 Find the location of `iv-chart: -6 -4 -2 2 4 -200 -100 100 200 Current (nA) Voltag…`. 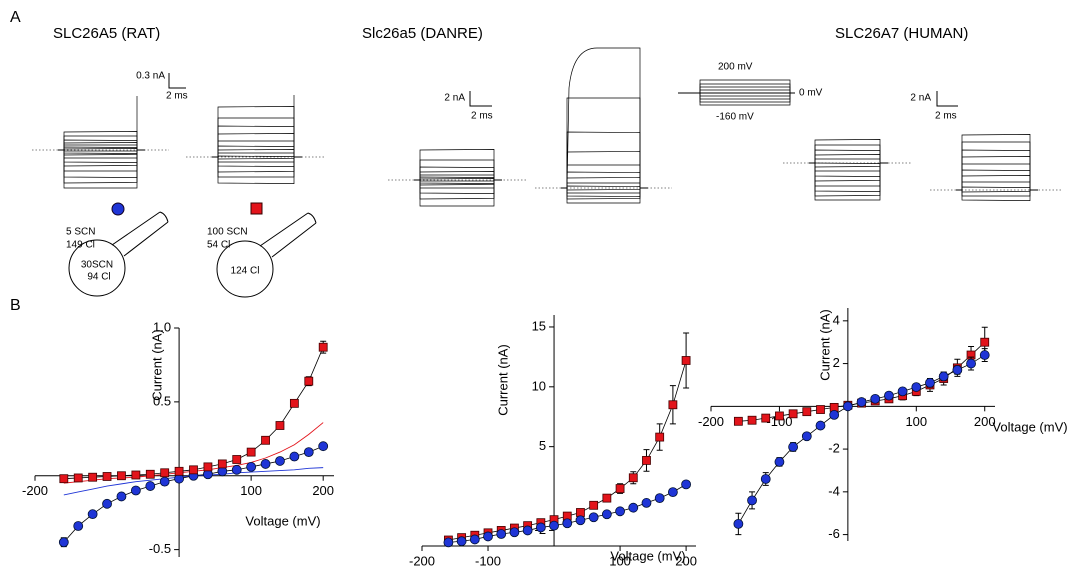

iv-chart: -6 -4 -2 2 4 -200 -100 100 200 Current (nA) Voltag… is located at coordinates (883, 424).